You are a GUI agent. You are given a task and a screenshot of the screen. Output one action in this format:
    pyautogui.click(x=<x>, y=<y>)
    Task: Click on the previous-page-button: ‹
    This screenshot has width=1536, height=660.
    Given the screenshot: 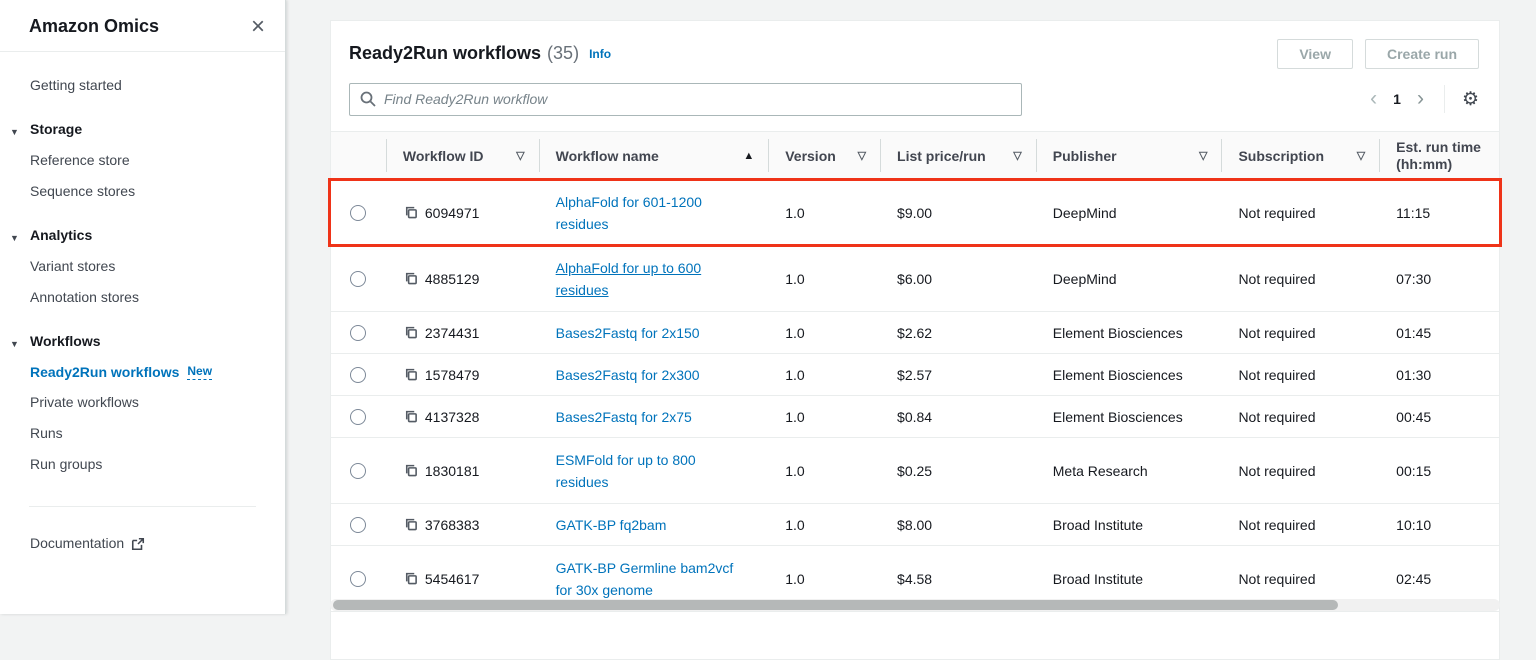 What is the action you would take?
    pyautogui.click(x=1374, y=98)
    